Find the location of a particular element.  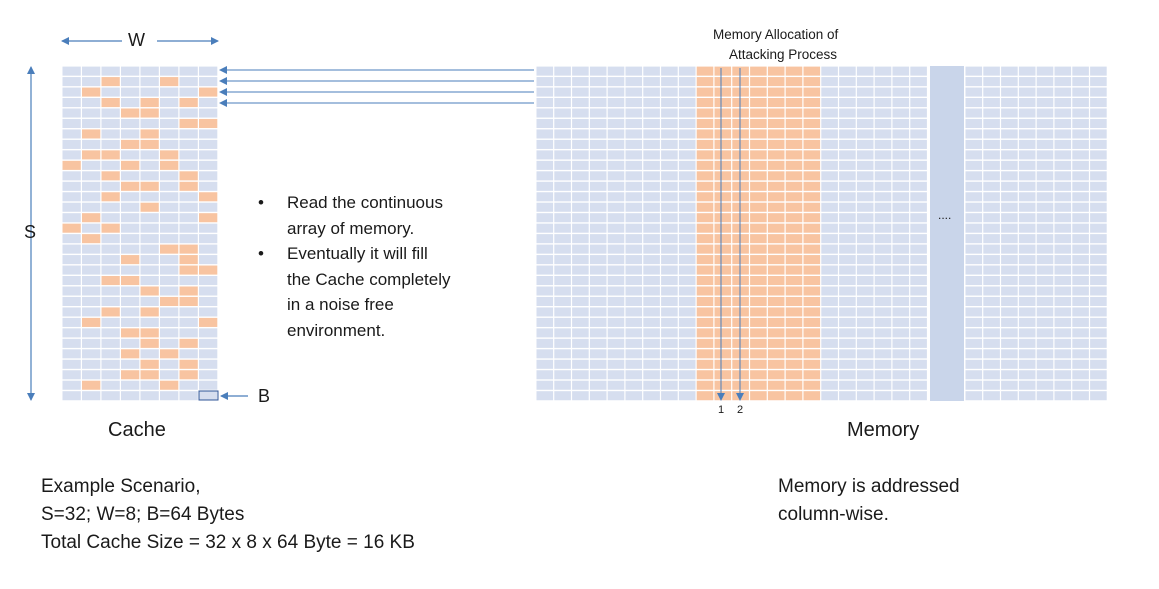

memory-addressing-note: Memory is addressed column-wise. is located at coordinates (869, 501).